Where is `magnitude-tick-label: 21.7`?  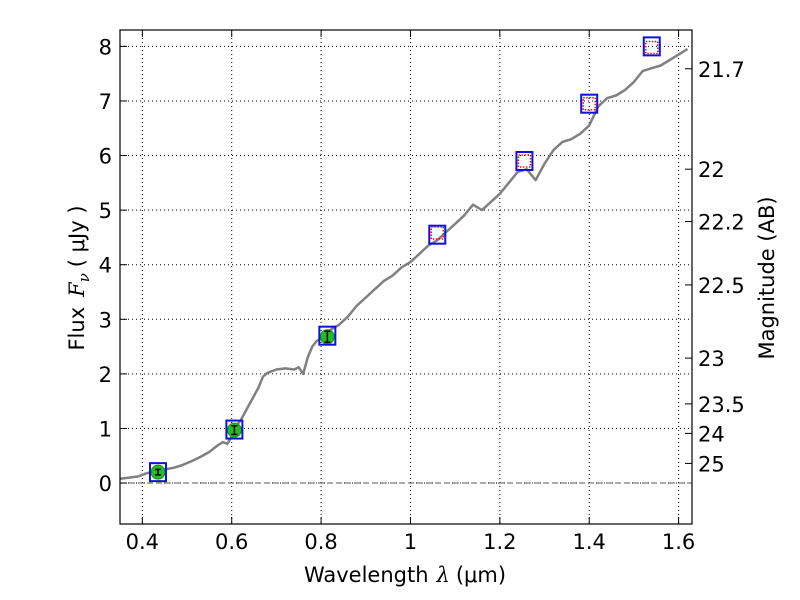
magnitude-tick-label: 21.7 is located at coordinates (721, 70).